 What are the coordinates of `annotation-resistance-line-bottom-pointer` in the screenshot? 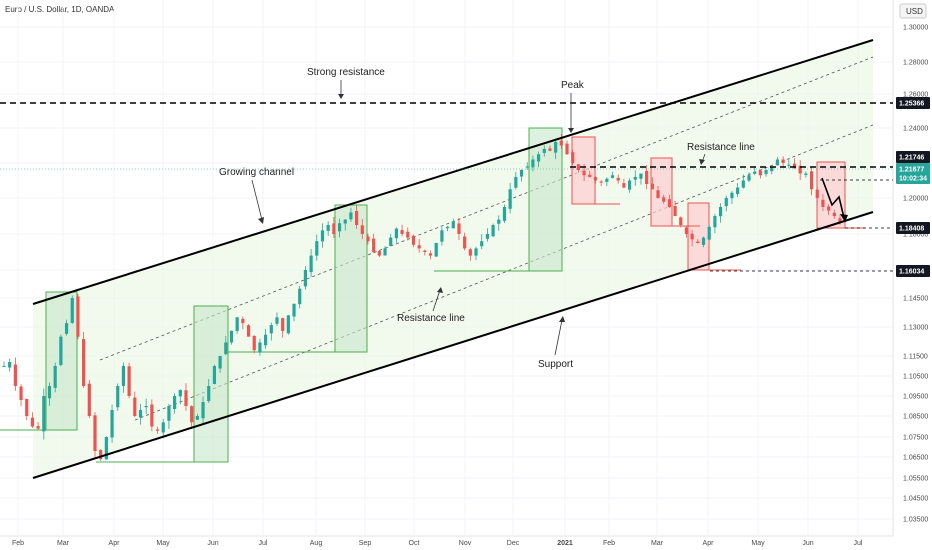 It's located at (436, 300).